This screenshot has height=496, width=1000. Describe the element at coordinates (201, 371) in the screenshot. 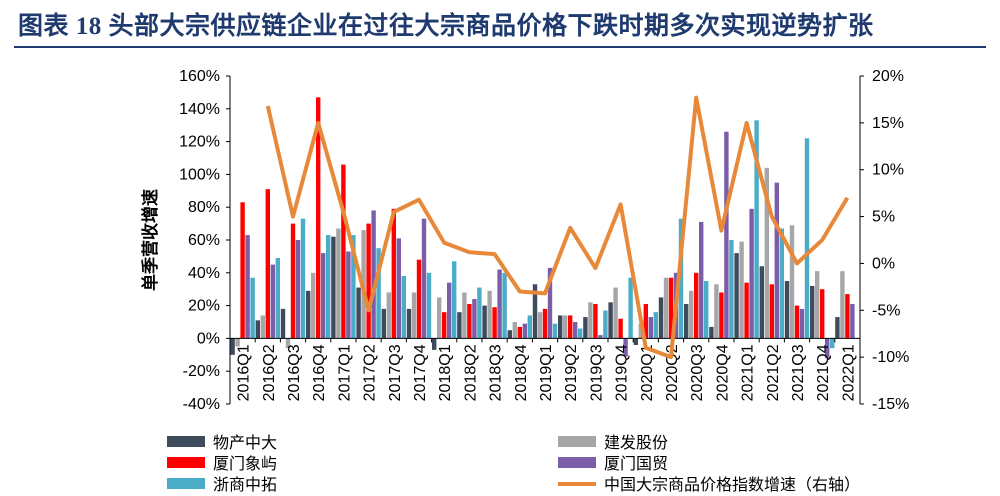

I see `left-axis-tick-label: -20%` at that location.